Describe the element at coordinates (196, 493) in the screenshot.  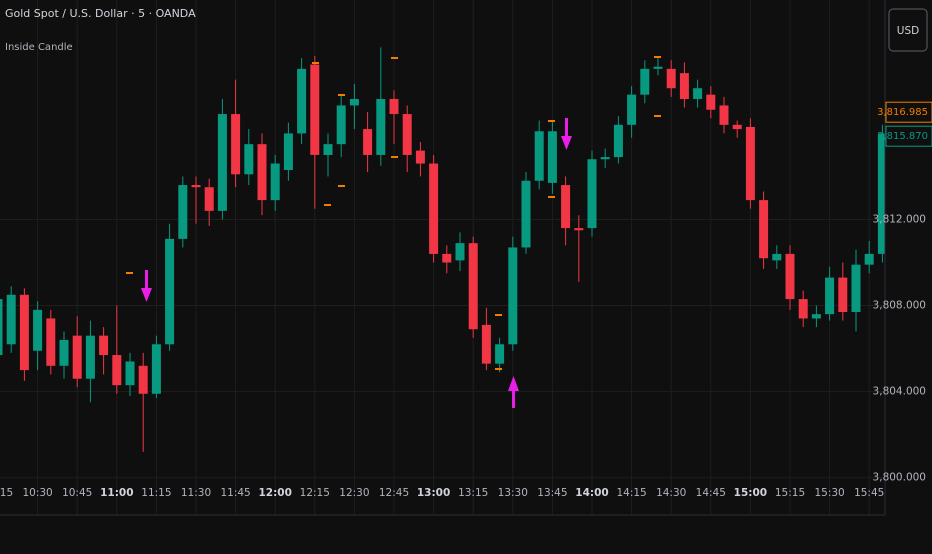
I see `x-tick-label: 11:30` at that location.